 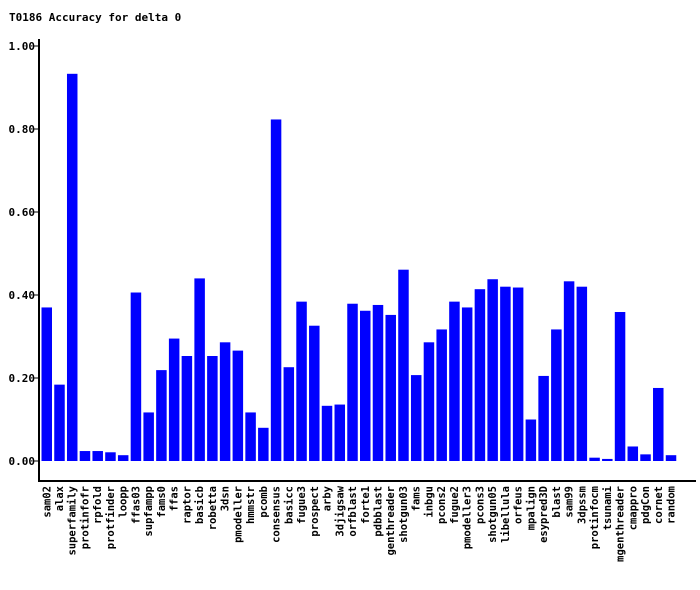 What do you see at coordinates (366, 505) in the screenshot?
I see `x-tick-label: forte1` at bounding box center [366, 505].